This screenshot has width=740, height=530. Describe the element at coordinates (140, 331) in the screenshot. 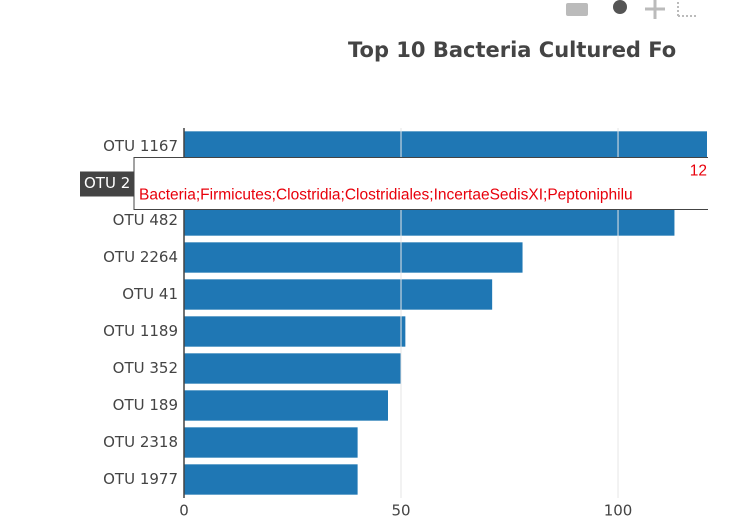

I see `y-tick-label: OTU 1189` at that location.